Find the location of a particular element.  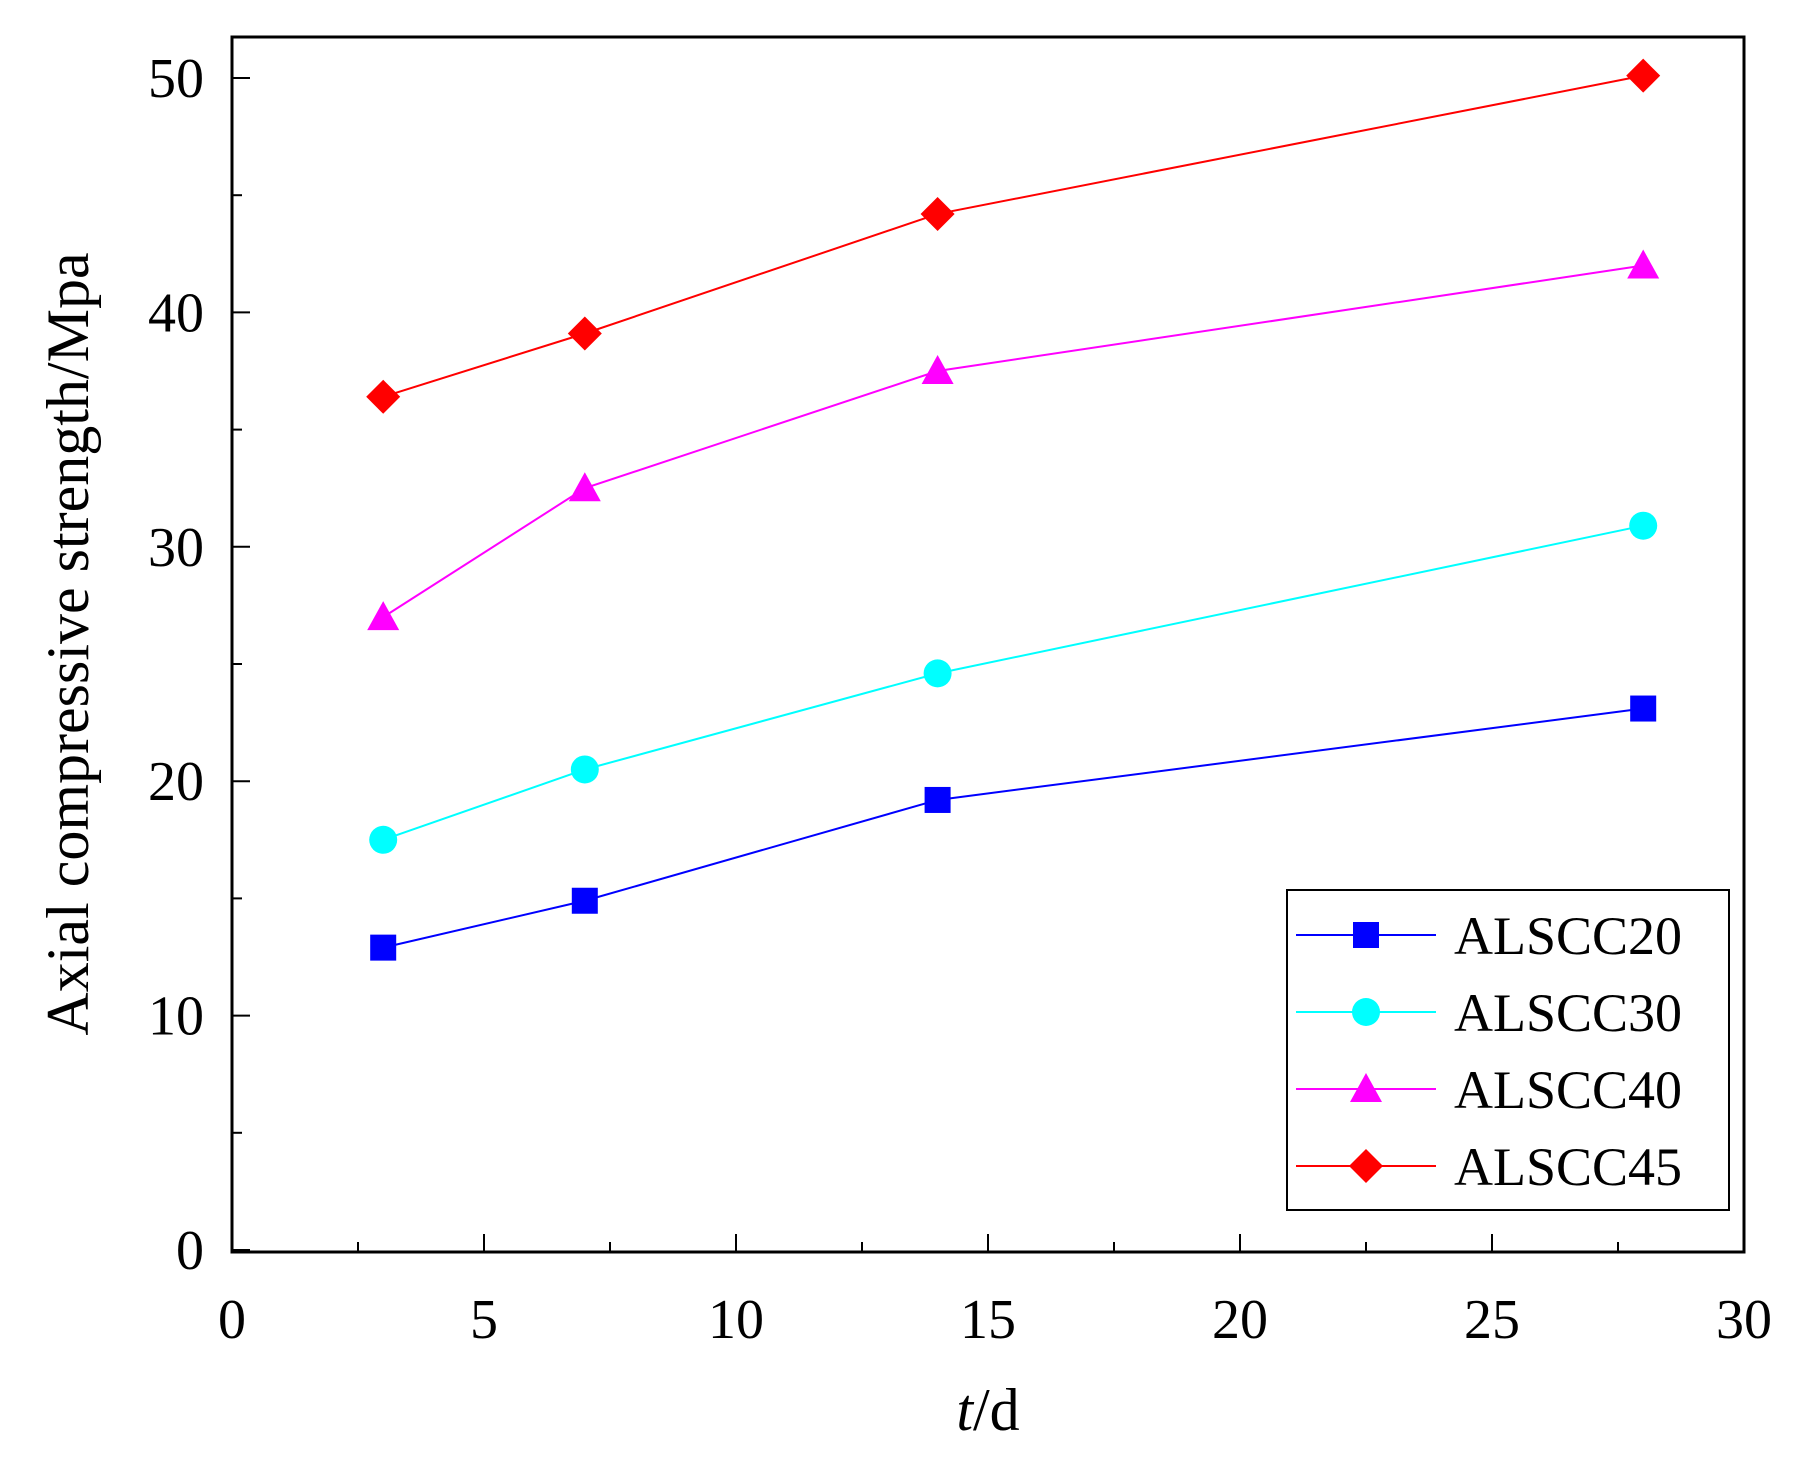

legend-items: ALSCC20 ALSCC30 ALSCC40 ALSCC45 is located at coordinates (1489, 1051).